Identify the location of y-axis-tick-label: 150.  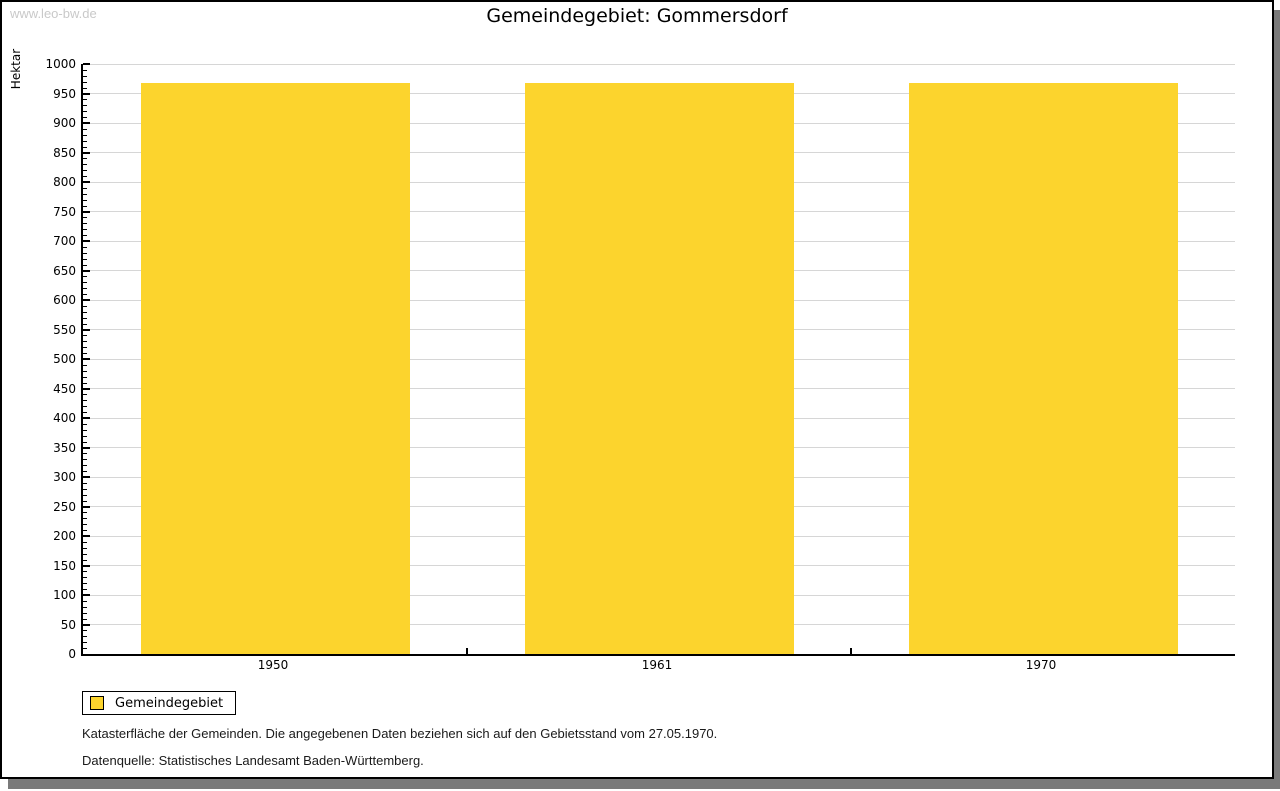
(64, 565).